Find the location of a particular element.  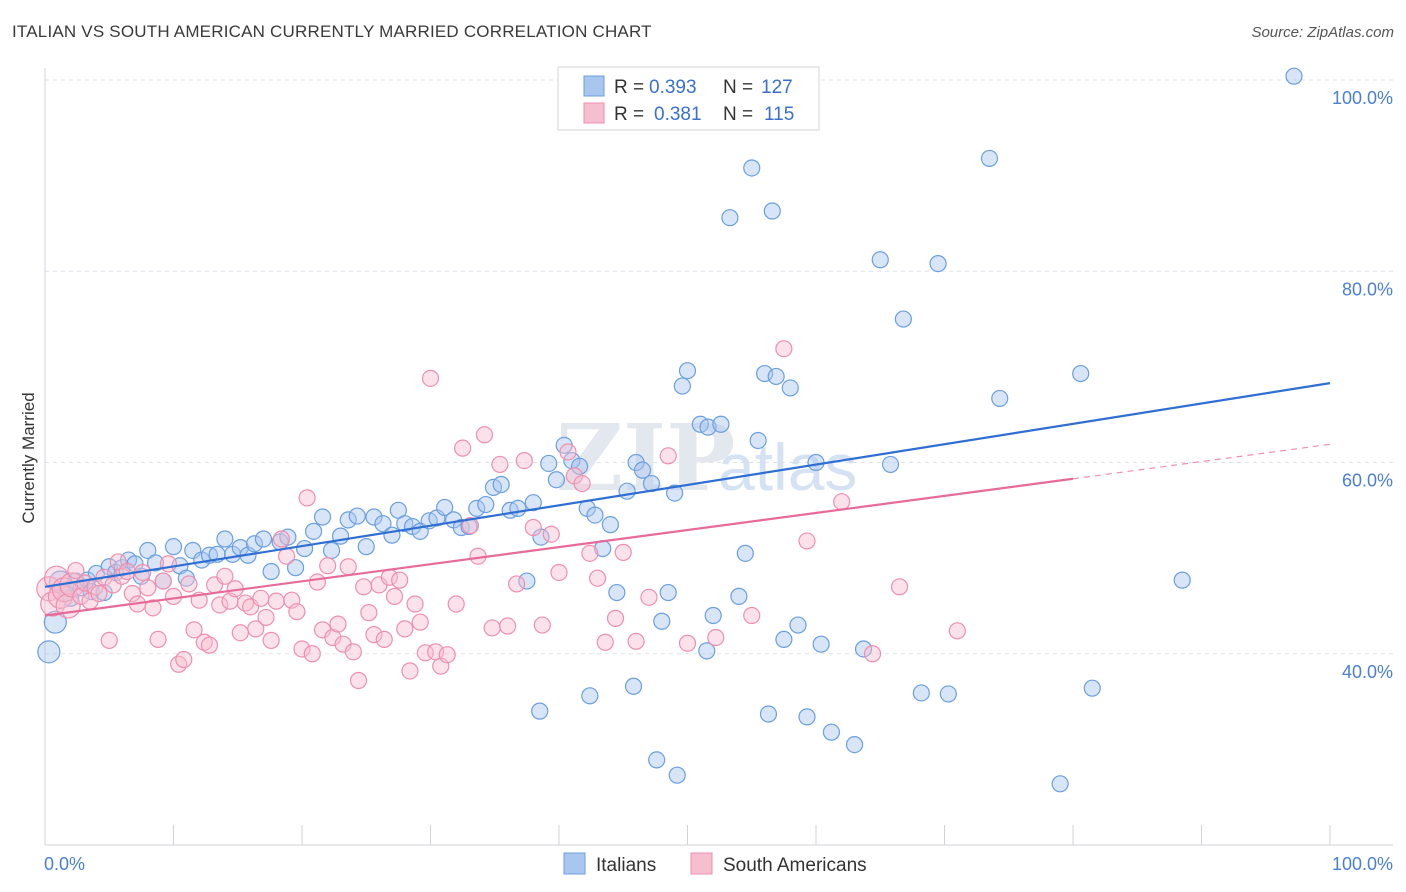

bottom-legend-south-americans: South Americans is located at coordinates (795, 865).